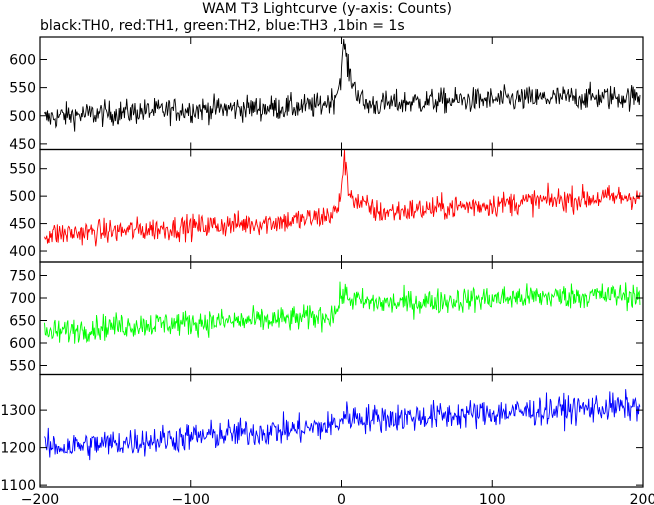 This screenshot has width=654, height=505. Describe the element at coordinates (22, 252) in the screenshot. I see `y-tick-label: 400` at that location.